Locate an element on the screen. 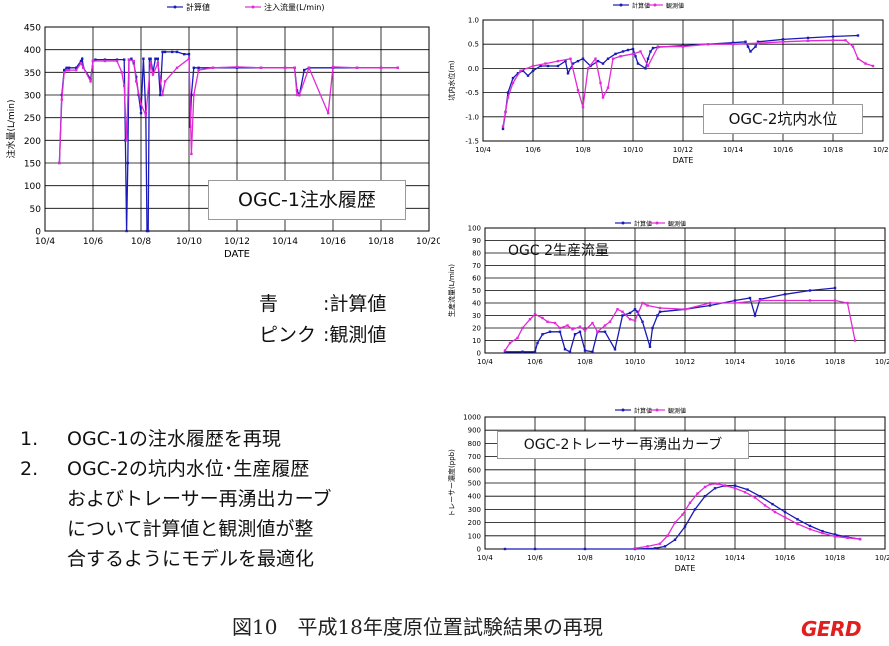 The image size is (889, 646). goal-item-2: 2. OGC-2の坑内水位･生産履歴 is located at coordinates (175, 469).